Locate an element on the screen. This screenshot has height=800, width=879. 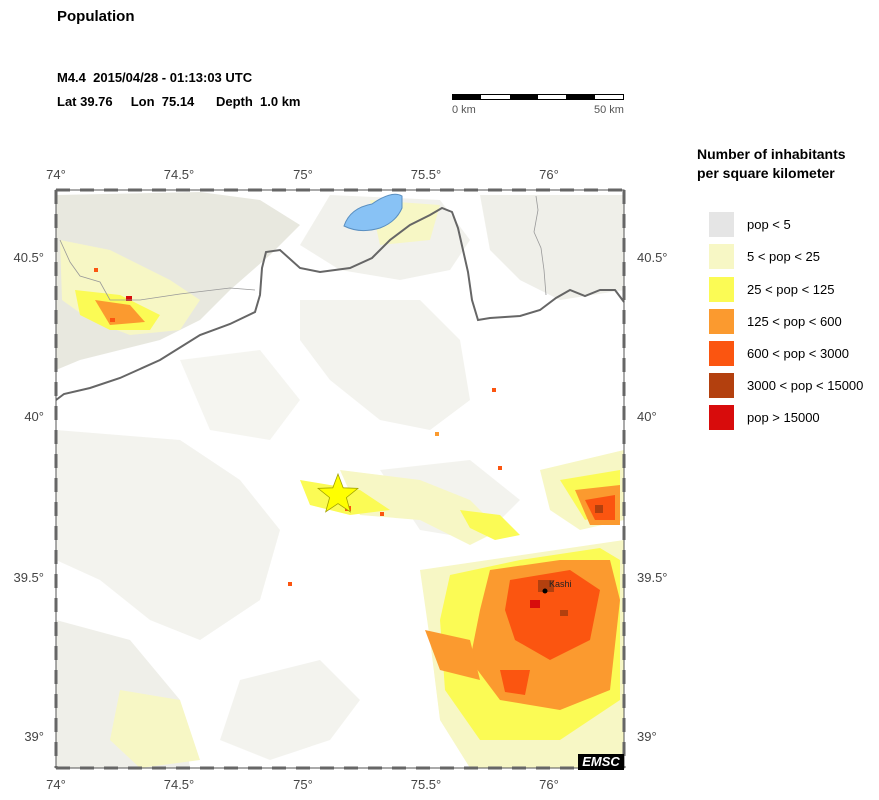
legend-item: 3000 < pop < 15000 is located at coordinates (794, 386).